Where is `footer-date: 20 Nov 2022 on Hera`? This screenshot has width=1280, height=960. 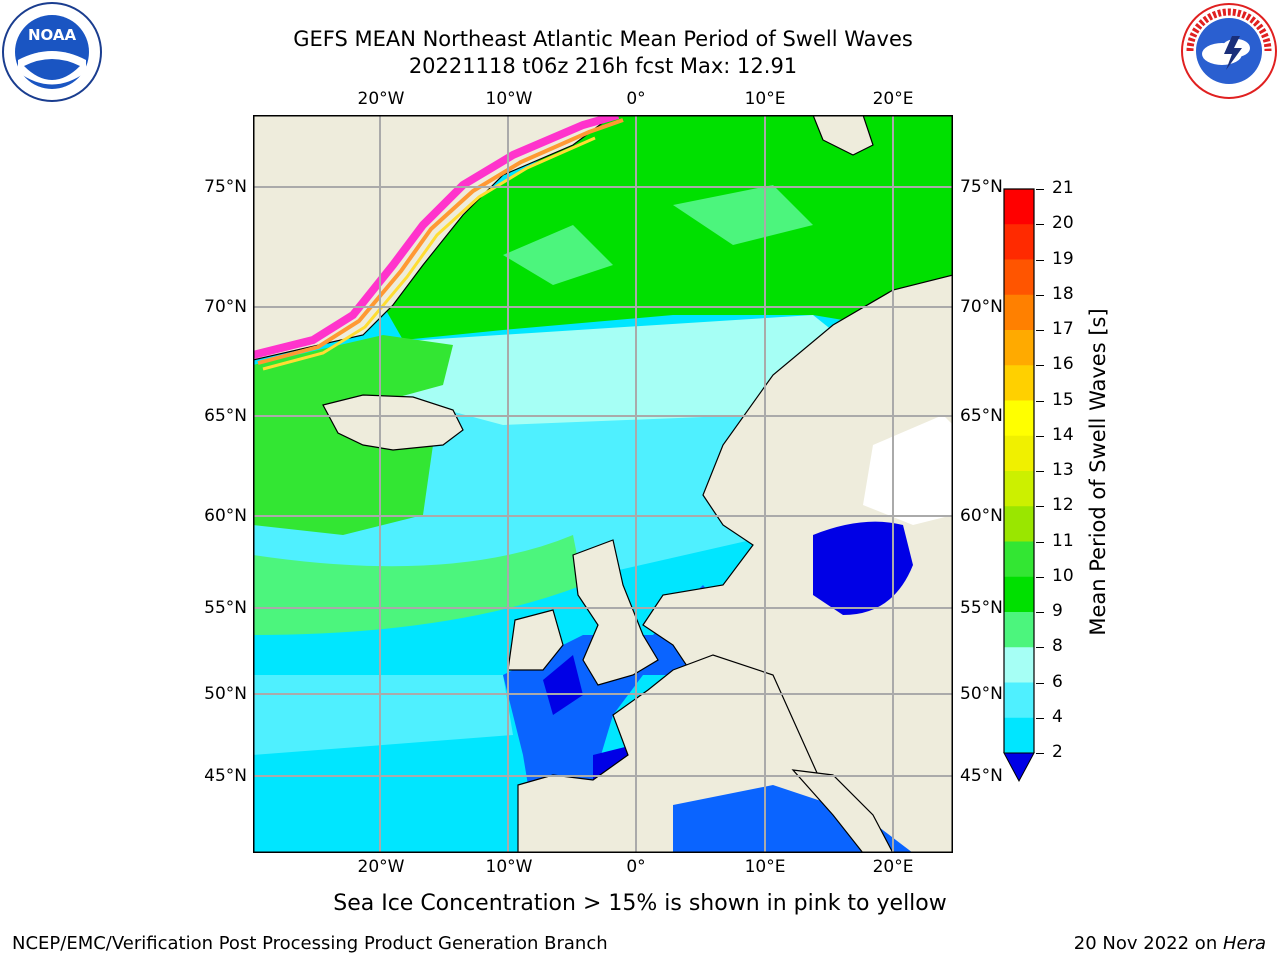 footer-date: 20 Nov 2022 on Hera is located at coordinates (1170, 943).